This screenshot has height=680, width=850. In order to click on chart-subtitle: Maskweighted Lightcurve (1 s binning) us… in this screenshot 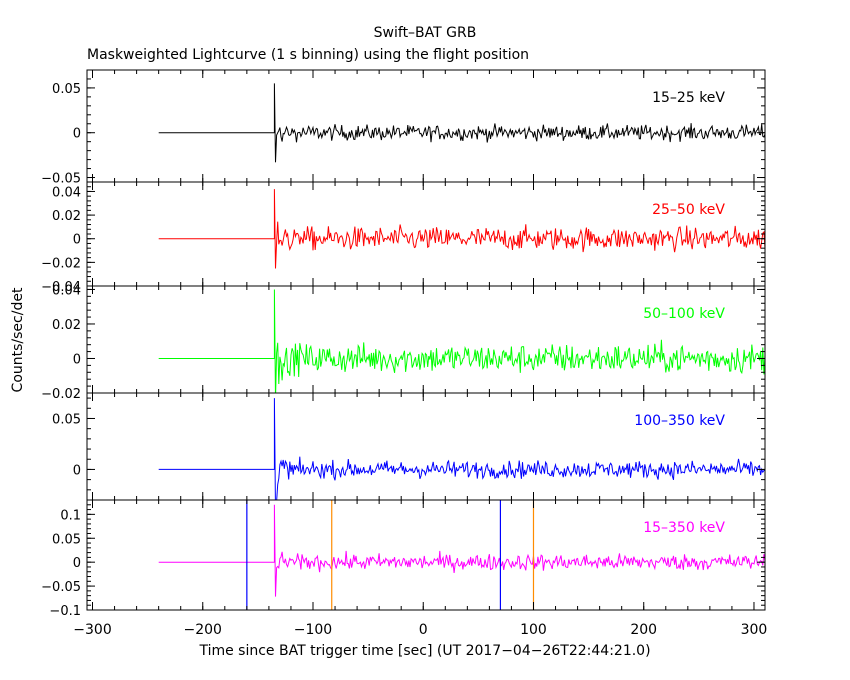, I will do `click(308, 55)`.